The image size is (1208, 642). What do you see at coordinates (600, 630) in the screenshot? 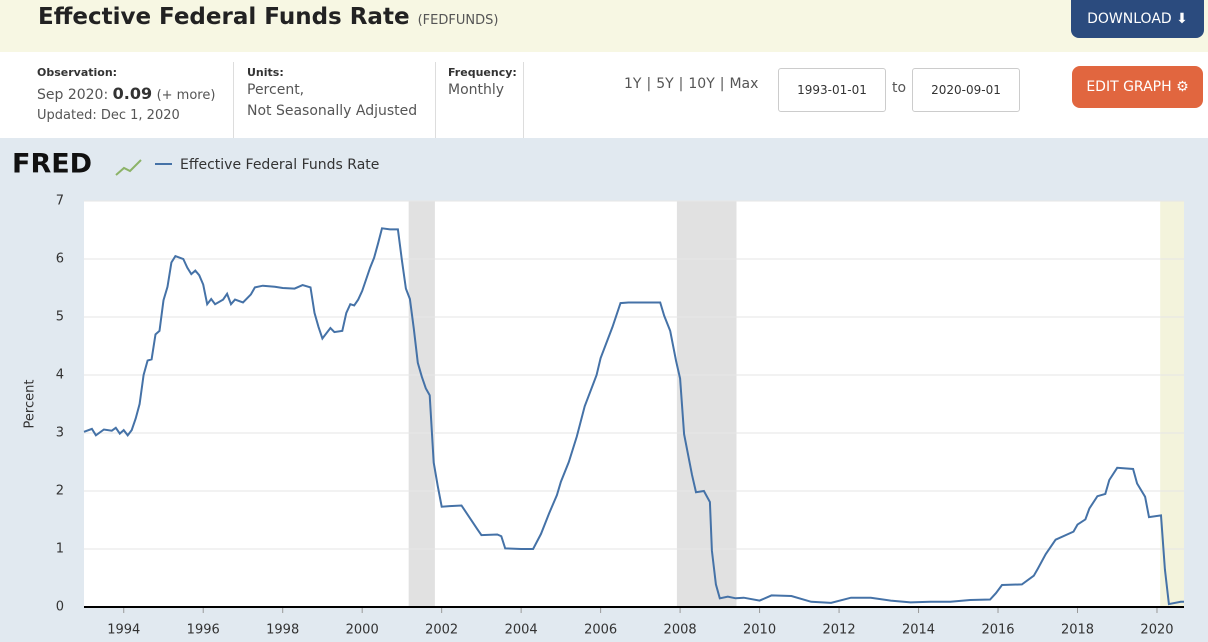
I see `x-tick-label: 2006` at bounding box center [600, 630].